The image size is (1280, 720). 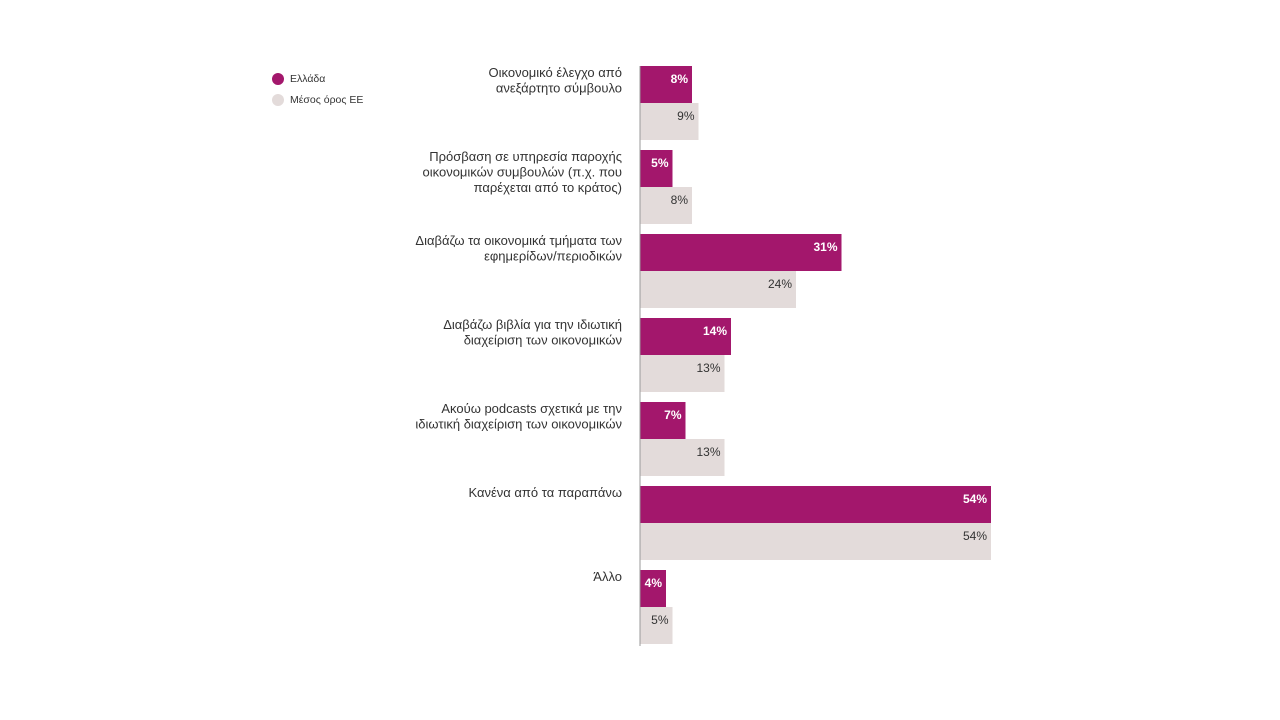 I want to click on value-label-eu-average: 54%, so click(x=975, y=536).